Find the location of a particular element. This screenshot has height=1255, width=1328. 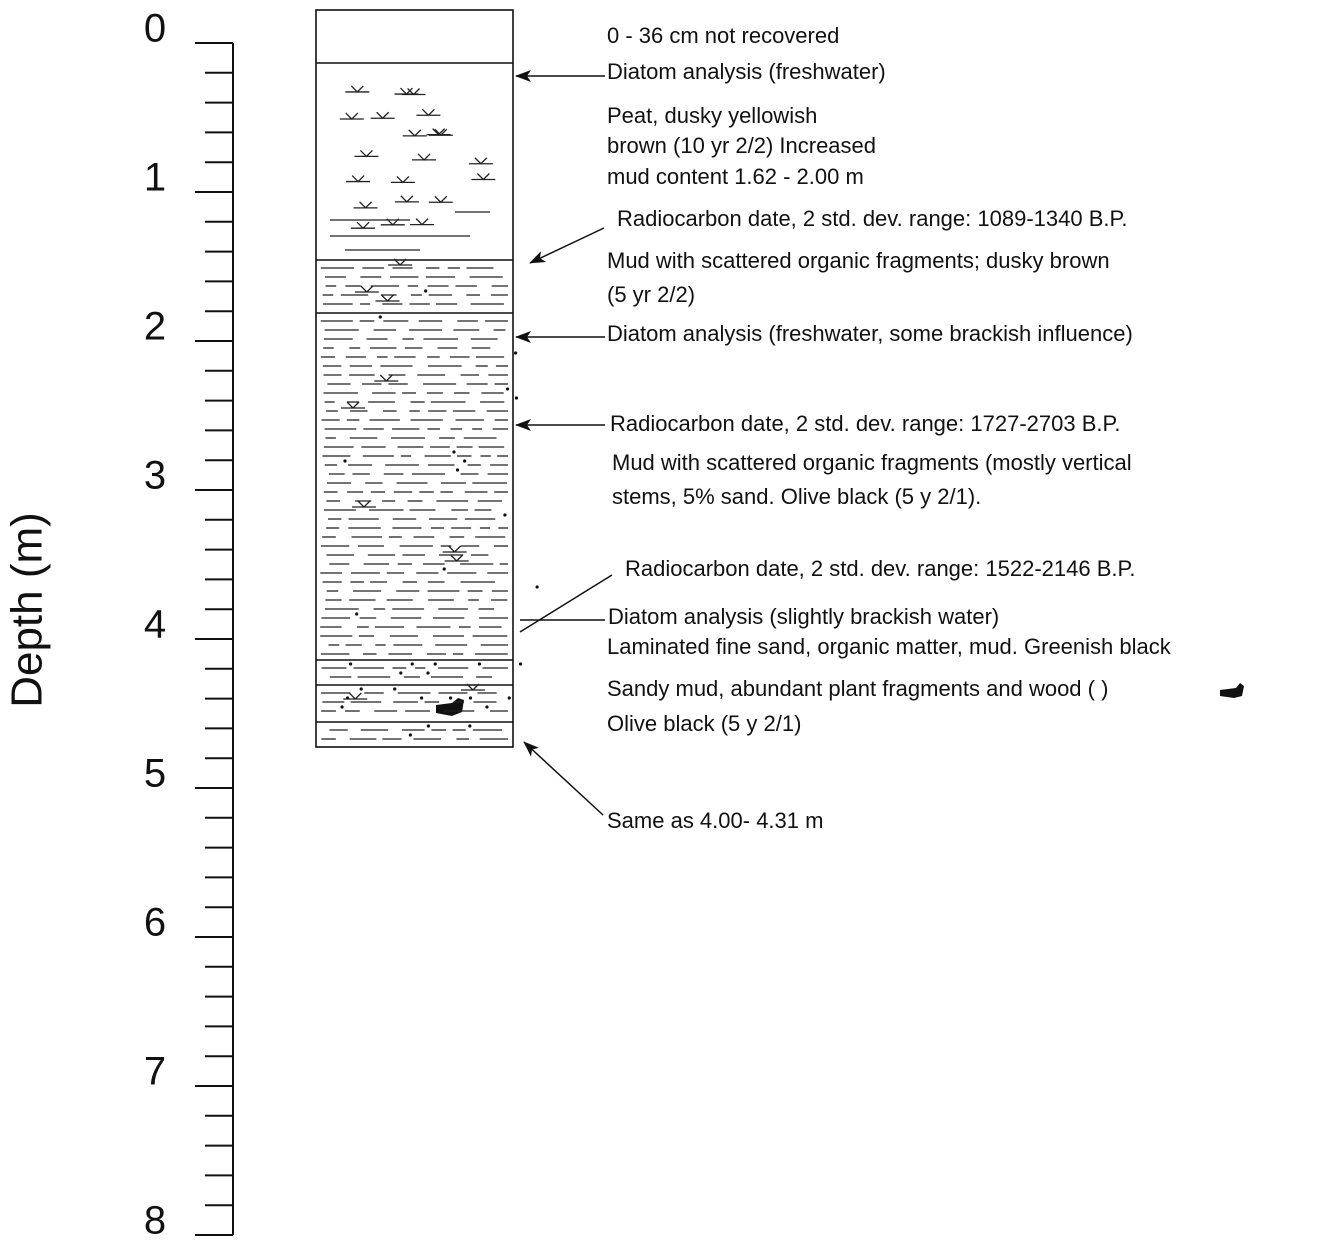

tick-label: 1 is located at coordinates (155, 178).